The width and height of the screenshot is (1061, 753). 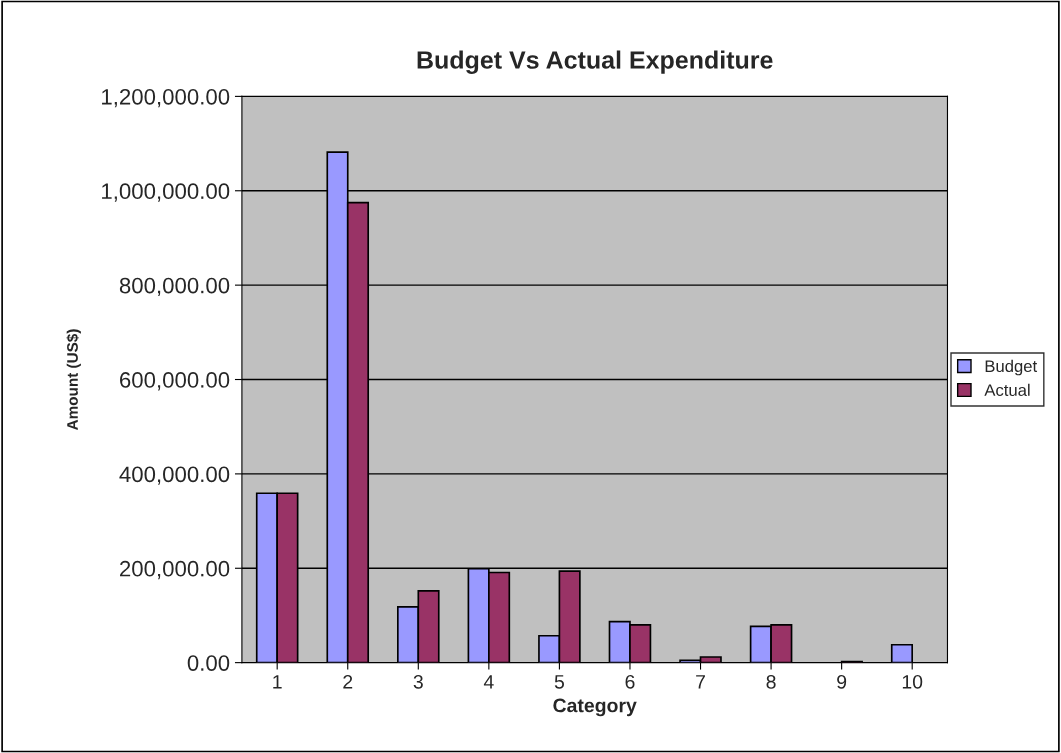 I want to click on x-tick-label: 9, so click(x=842, y=681).